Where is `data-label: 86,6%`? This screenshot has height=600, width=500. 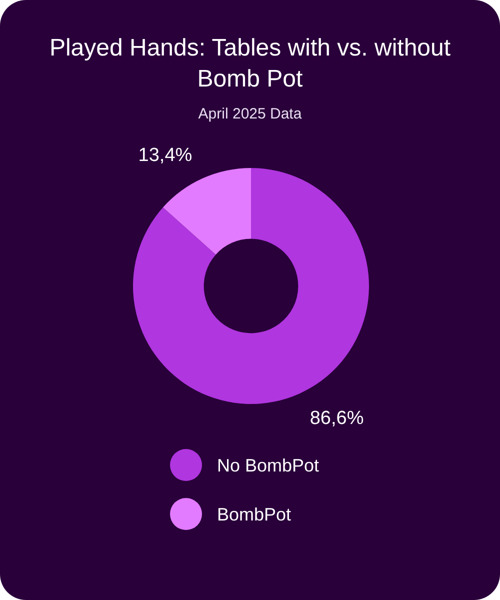 data-label: 86,6% is located at coordinates (337, 419).